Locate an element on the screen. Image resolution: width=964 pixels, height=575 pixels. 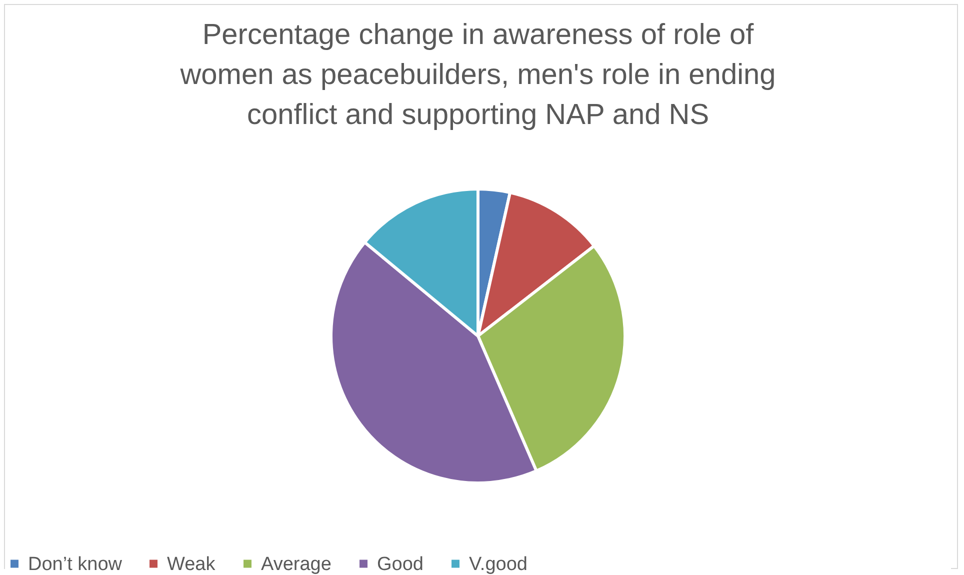
chart-title: Percentage change in awareness of role of women as peacebuilders, men's role in ending conflict and supporting NAP and NS is located at coordinates (477, 75).